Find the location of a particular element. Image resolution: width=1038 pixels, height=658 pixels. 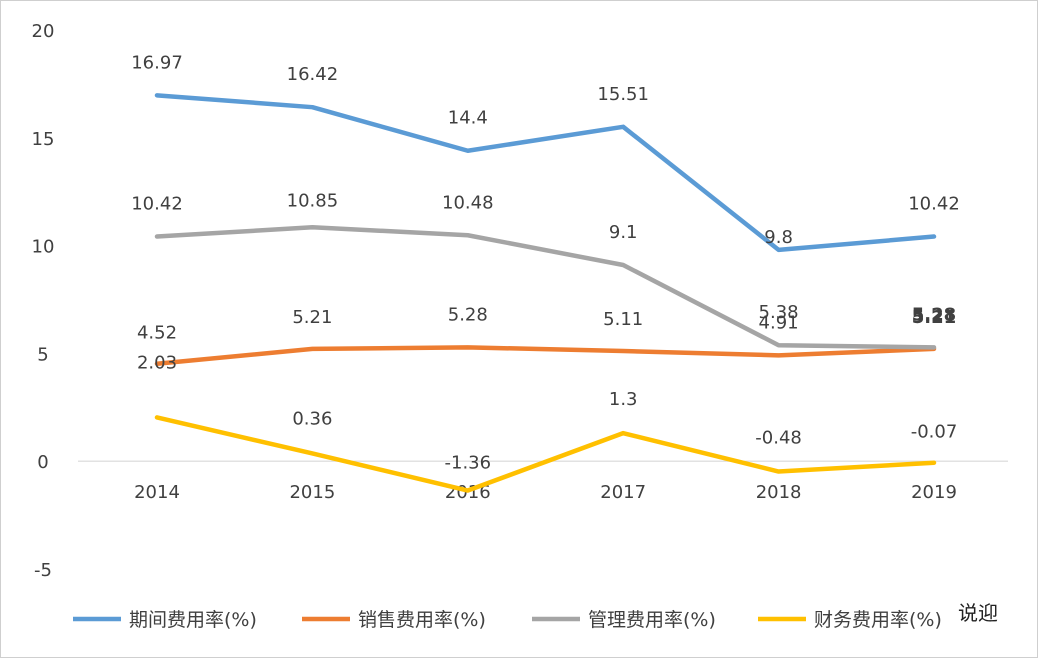

x-tick-label: 2018 is located at coordinates (779, 492).